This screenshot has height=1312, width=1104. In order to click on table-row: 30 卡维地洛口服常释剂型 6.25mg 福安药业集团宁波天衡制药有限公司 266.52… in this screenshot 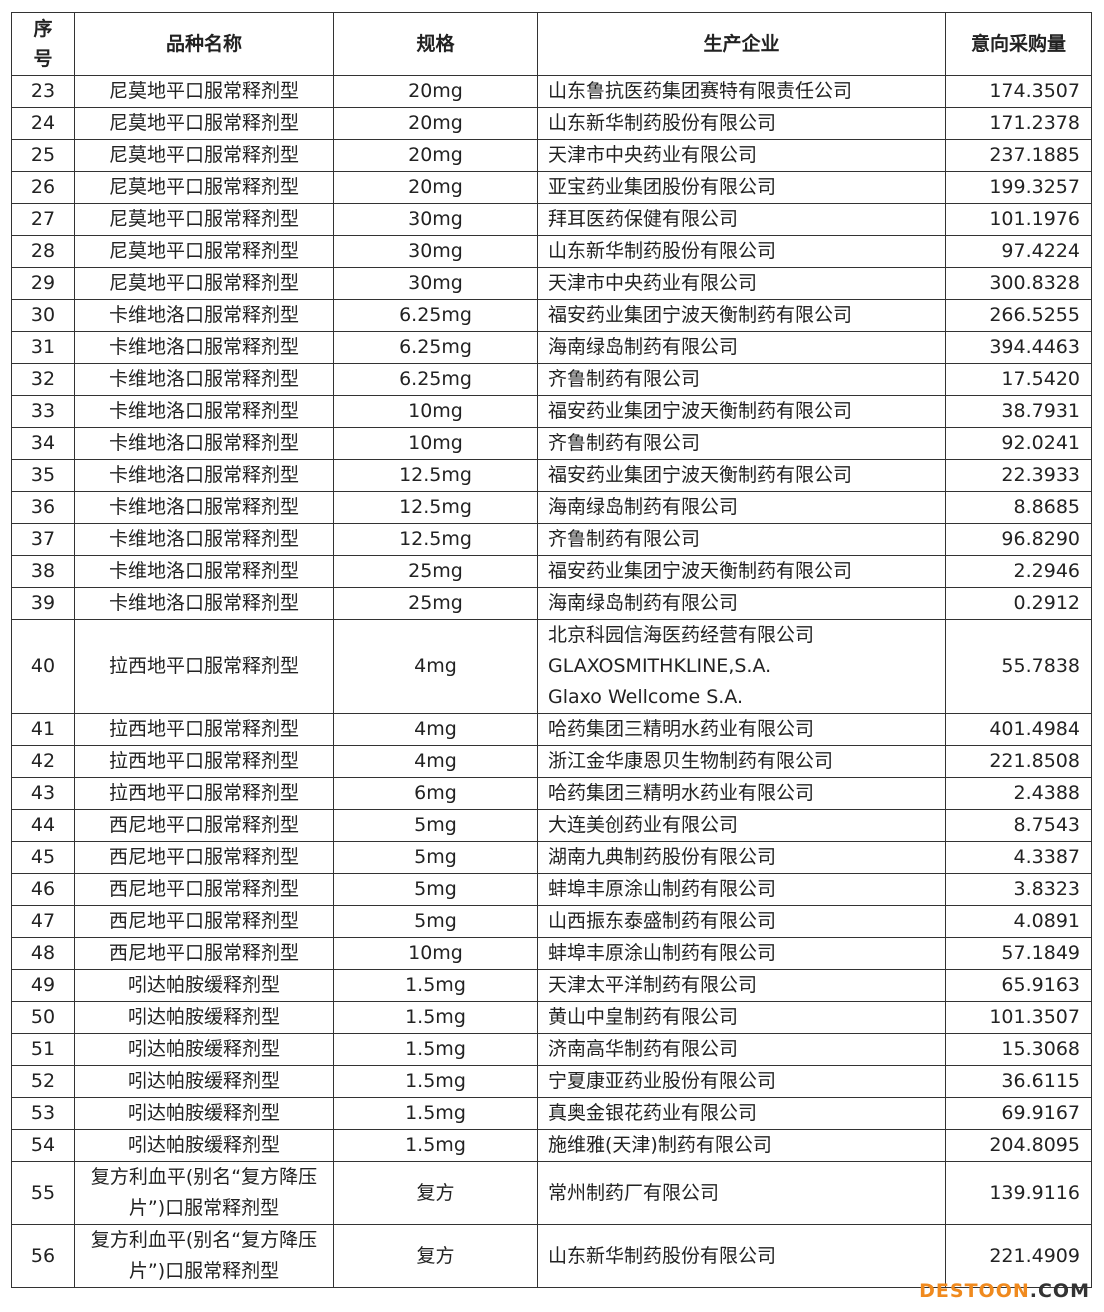, I will do `click(551, 315)`.